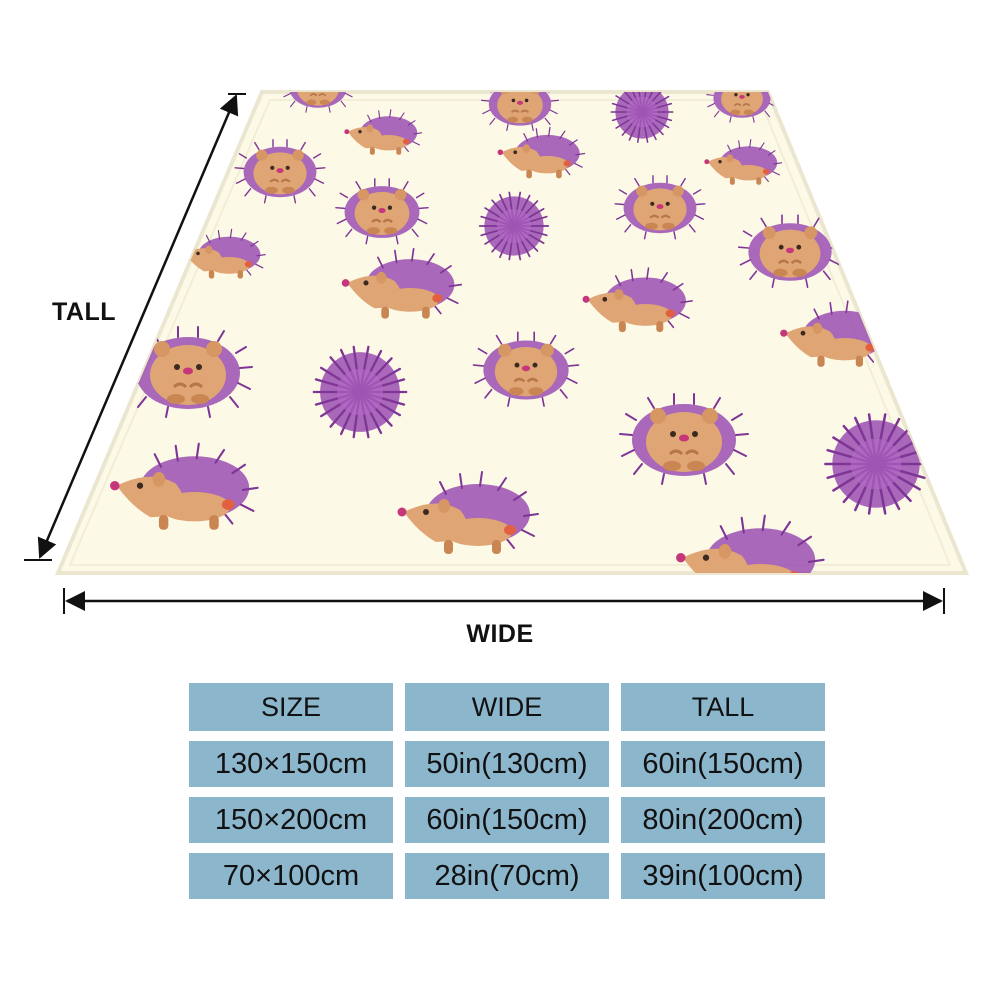 This screenshot has width=1000, height=1000. What do you see at coordinates (84, 312) in the screenshot?
I see `tall-label: TALL` at bounding box center [84, 312].